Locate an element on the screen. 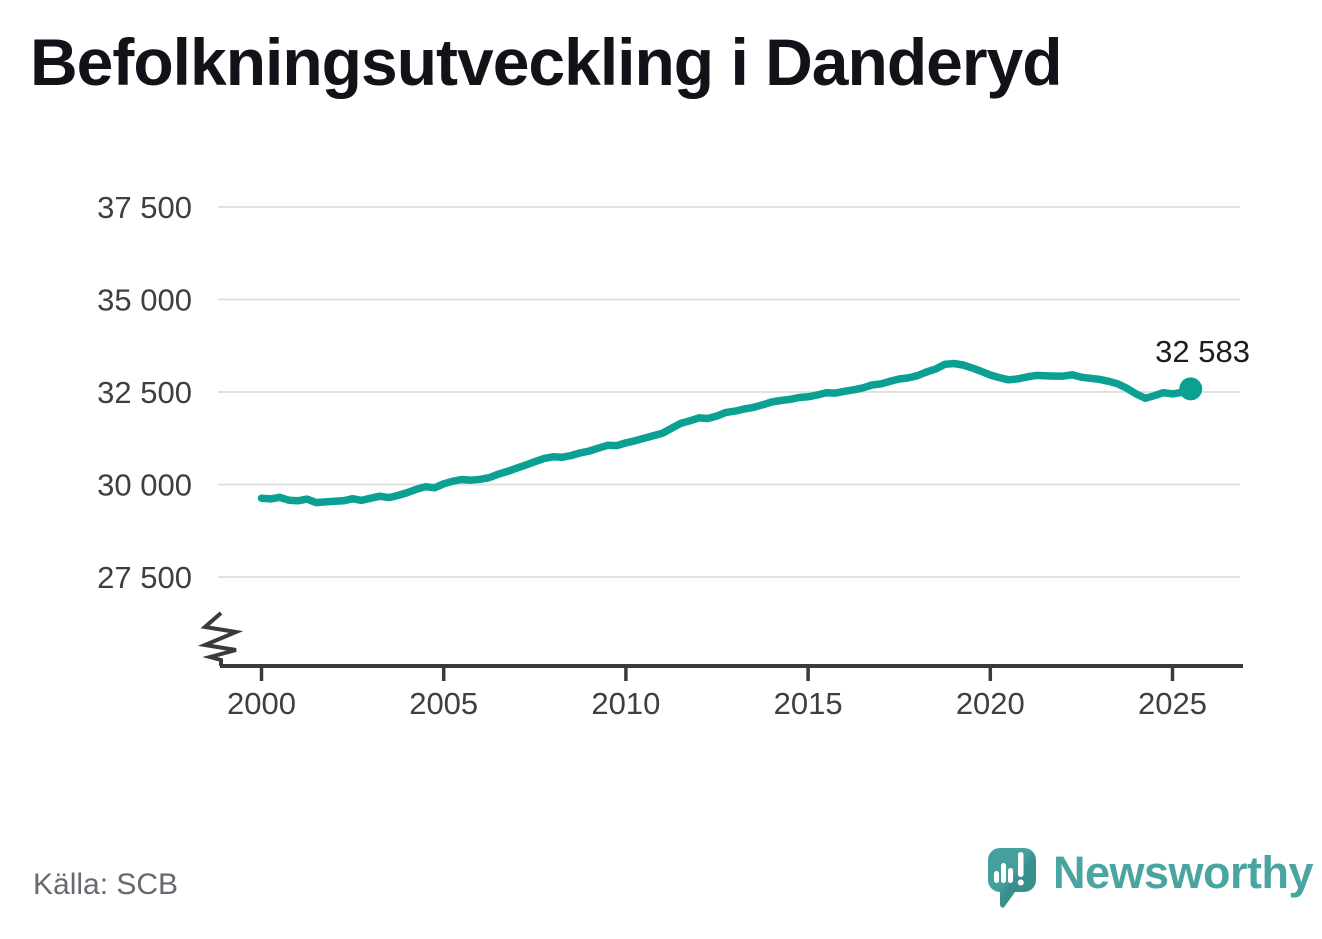  bar-chart-glyph is located at coordinates (1009, 869).